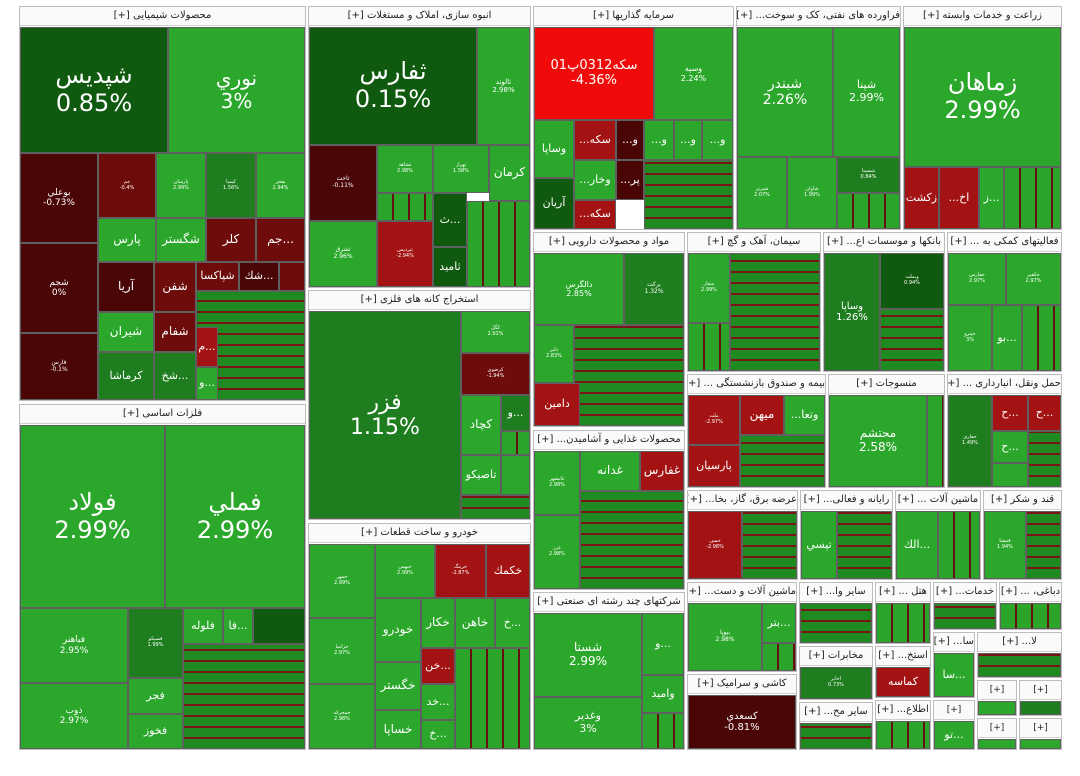  What do you see at coordinates (579, 289) in the screenshot?
I see `stock-tile: دالگرس 2.85%` at bounding box center [579, 289].